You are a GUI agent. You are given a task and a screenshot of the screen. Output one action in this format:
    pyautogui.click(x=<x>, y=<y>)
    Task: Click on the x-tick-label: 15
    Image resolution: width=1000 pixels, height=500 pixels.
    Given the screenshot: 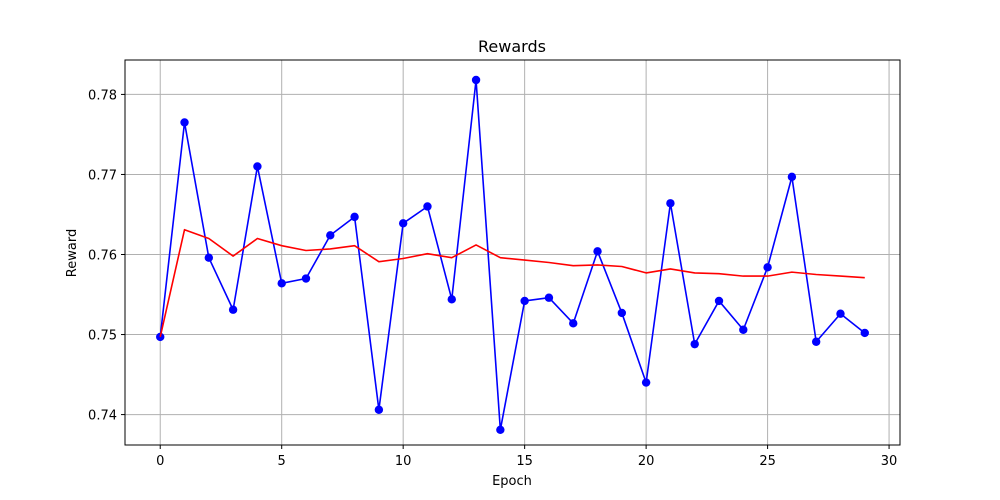 What is the action you would take?
    pyautogui.click(x=524, y=461)
    